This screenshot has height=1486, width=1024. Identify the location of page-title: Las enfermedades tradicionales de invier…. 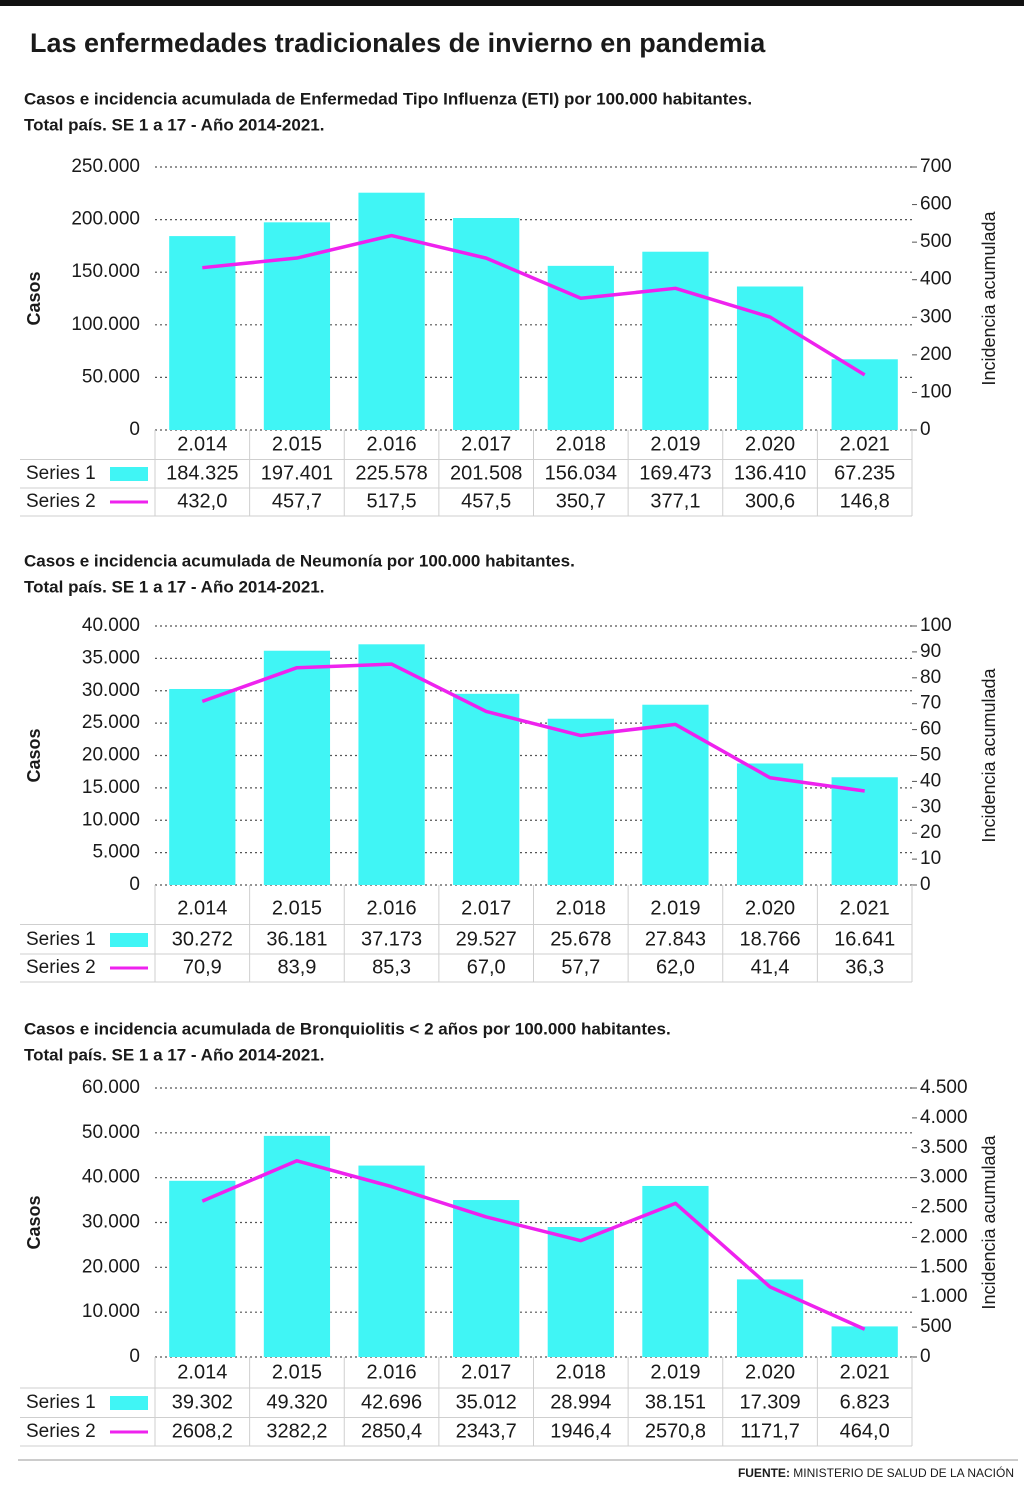
(398, 43).